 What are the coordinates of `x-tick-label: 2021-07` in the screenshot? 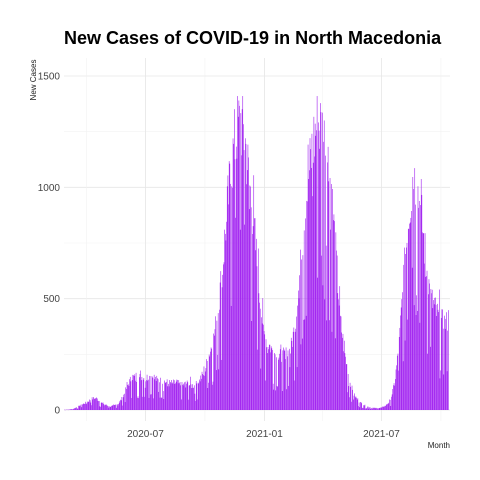 It's located at (381, 434).